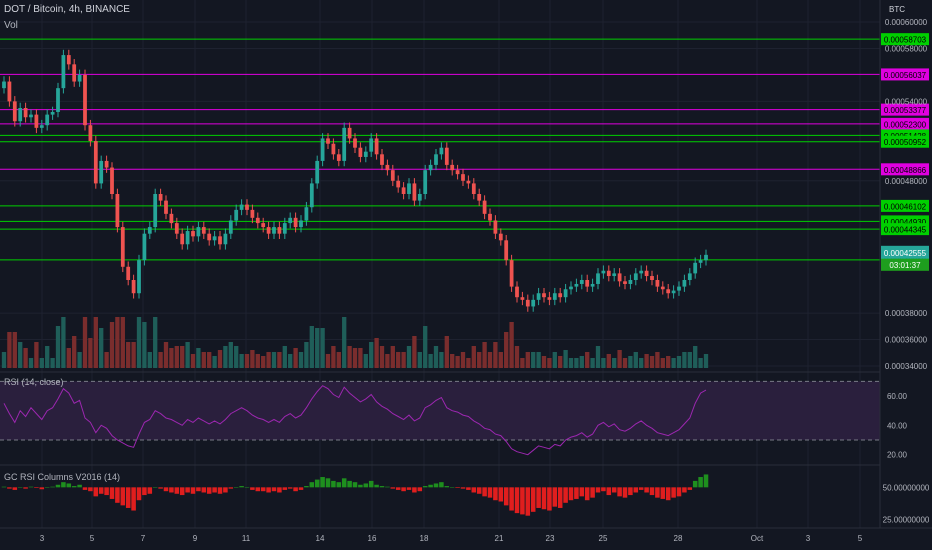 The height and width of the screenshot is (550, 932). Describe the element at coordinates (603, 538) in the screenshot. I see `time-tick: 25` at that location.